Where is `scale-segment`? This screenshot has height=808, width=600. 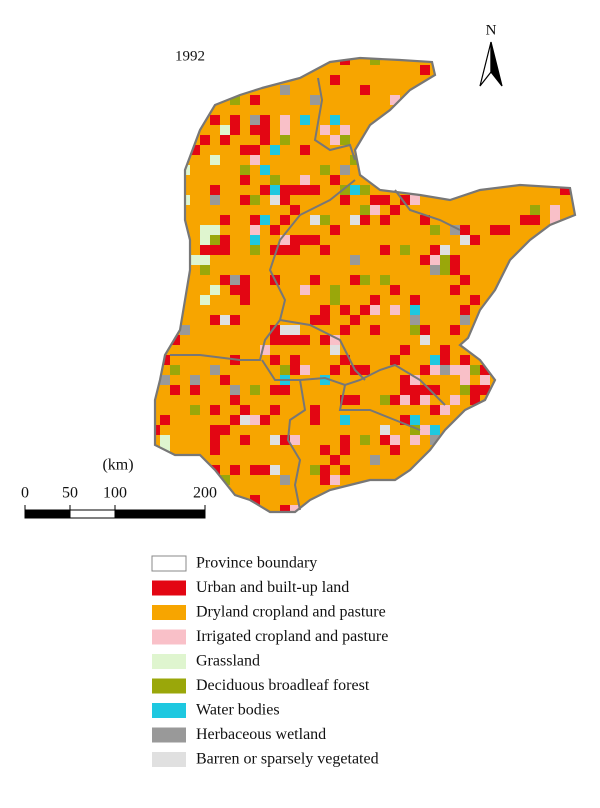 scale-segment is located at coordinates (92, 514).